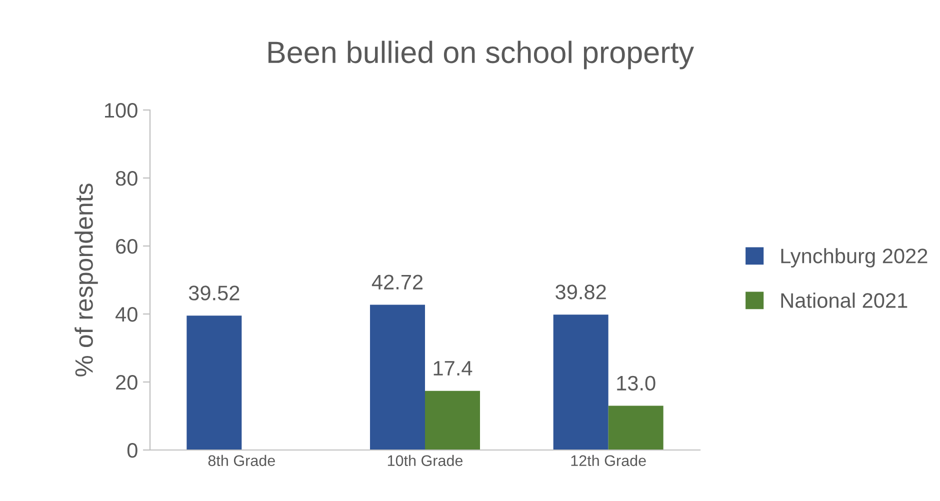  Describe the element at coordinates (425, 460) in the screenshot. I see `x-tick-label: 10th Grade` at that location.